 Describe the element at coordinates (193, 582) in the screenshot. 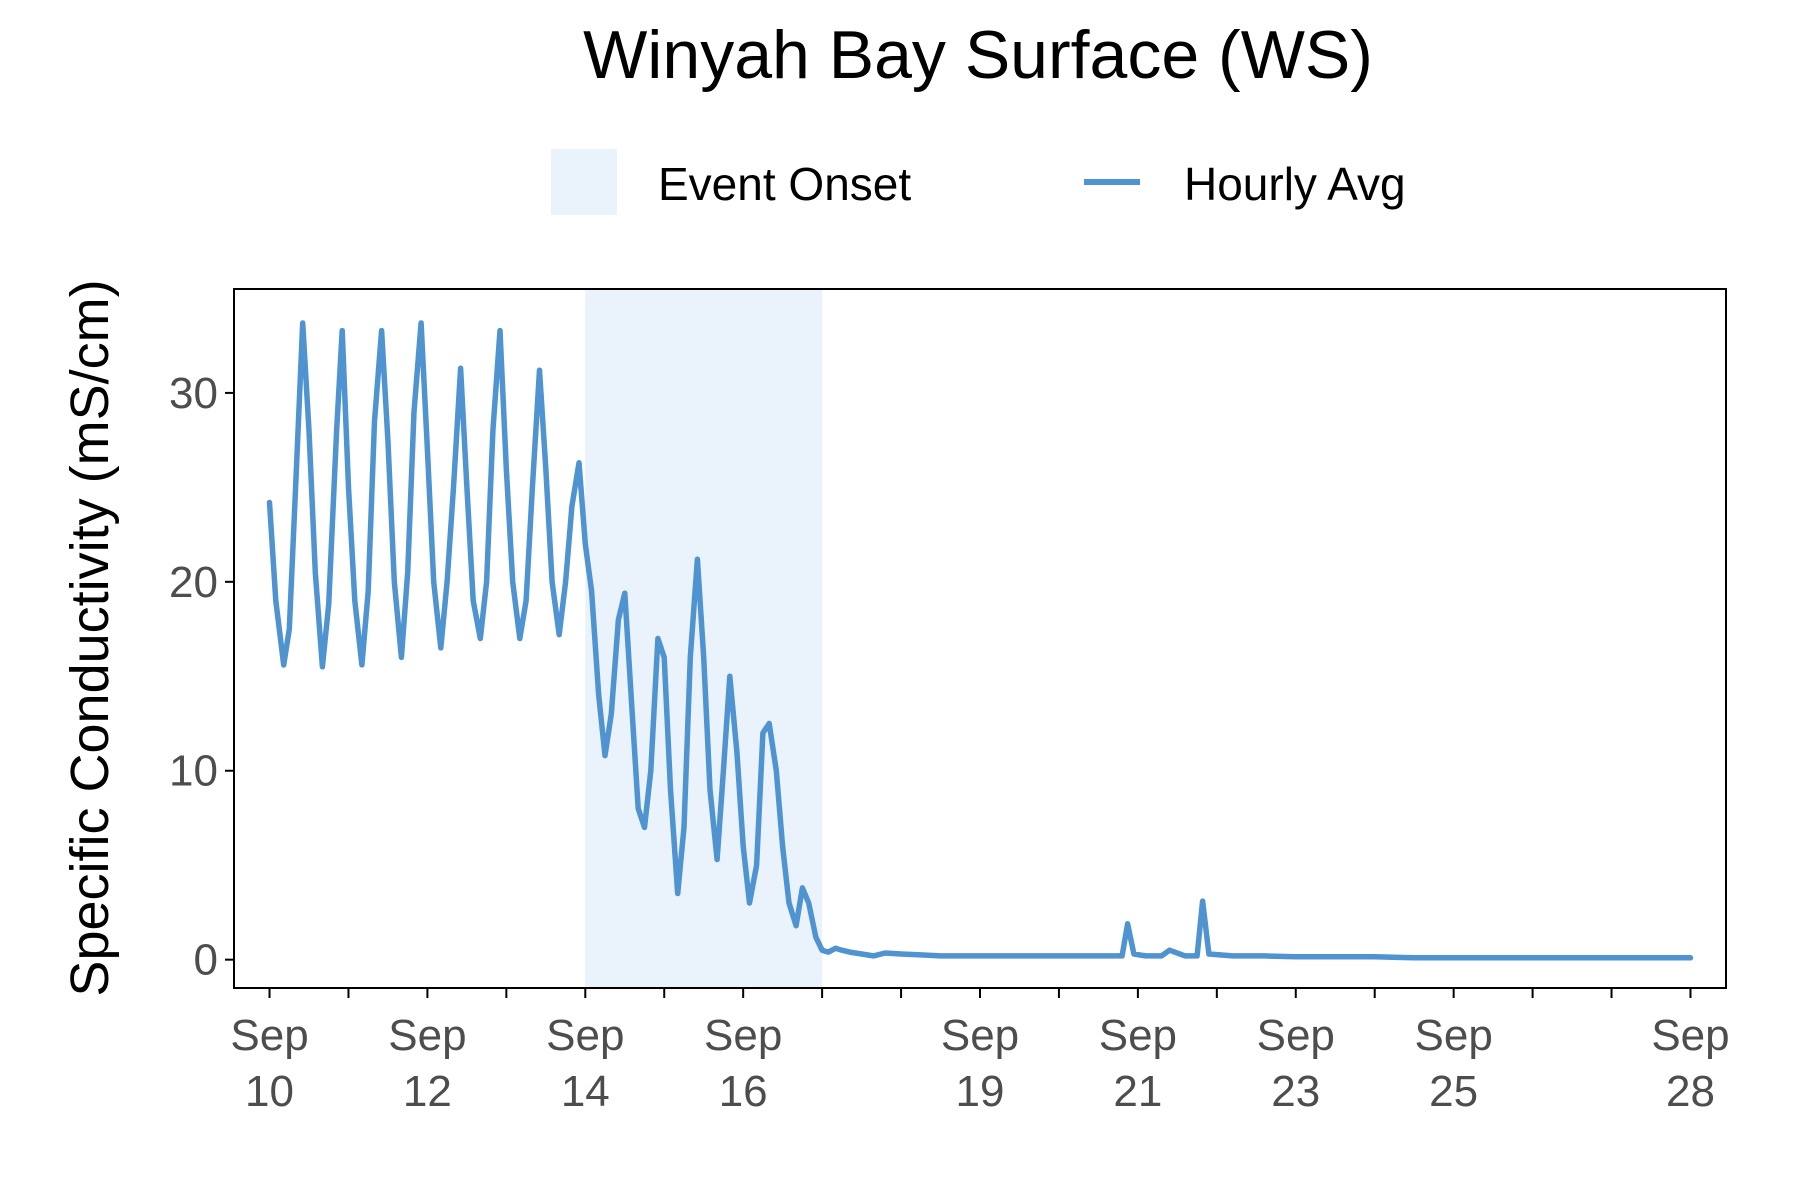

I see `y-tick-label: 20` at that location.